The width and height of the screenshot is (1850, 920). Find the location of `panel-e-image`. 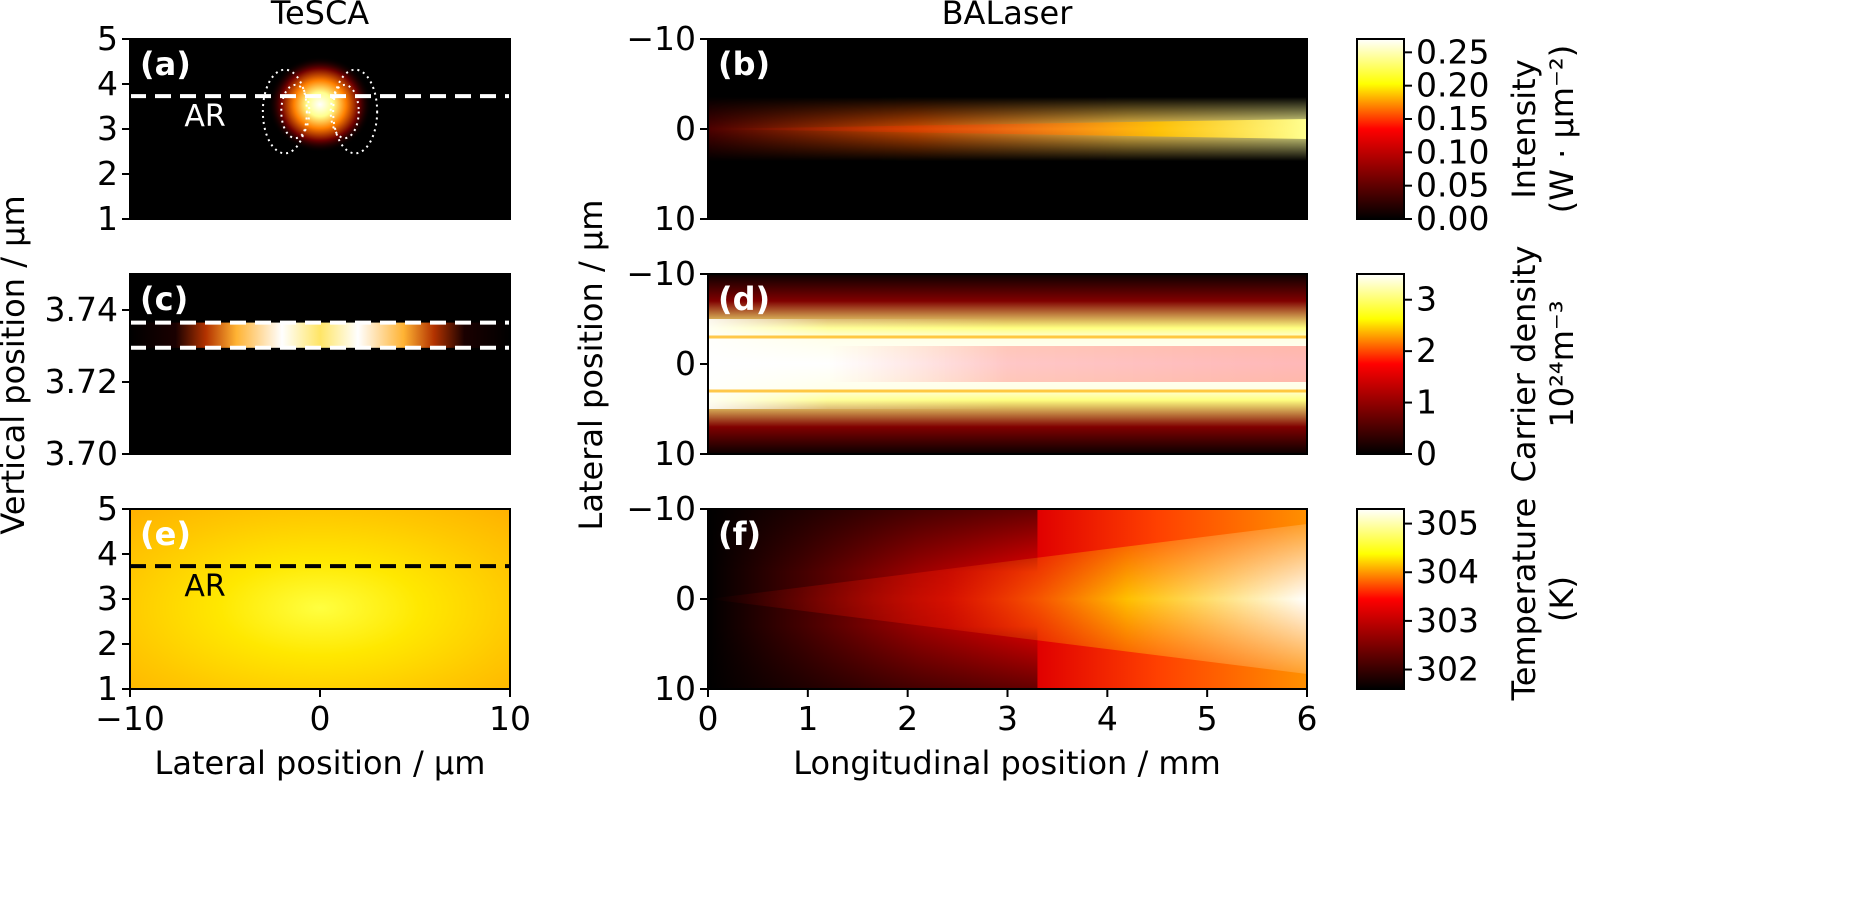

panel-e-image is located at coordinates (320, 599).